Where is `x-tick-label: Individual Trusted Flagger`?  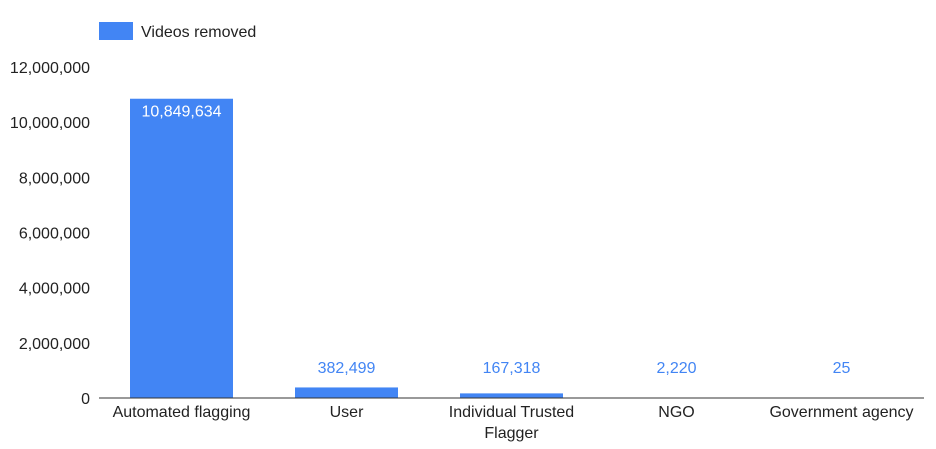
x-tick-label: Individual Trusted Flagger is located at coordinates (511, 423).